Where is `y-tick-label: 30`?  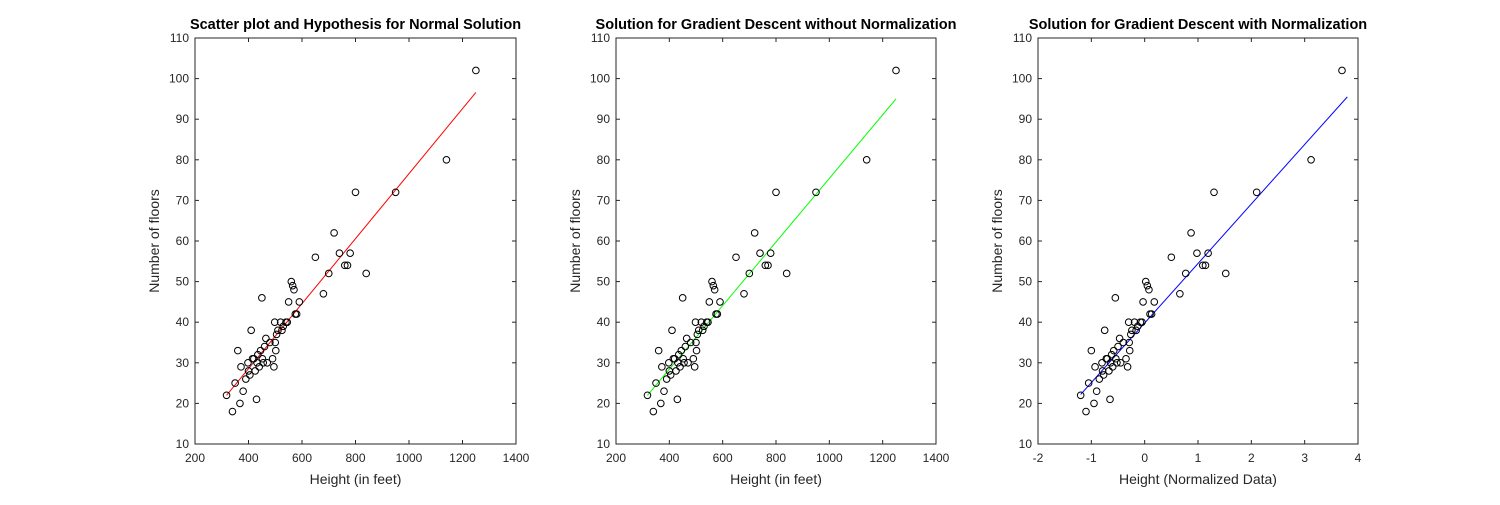 y-tick-label: 30 is located at coordinates (604, 363).